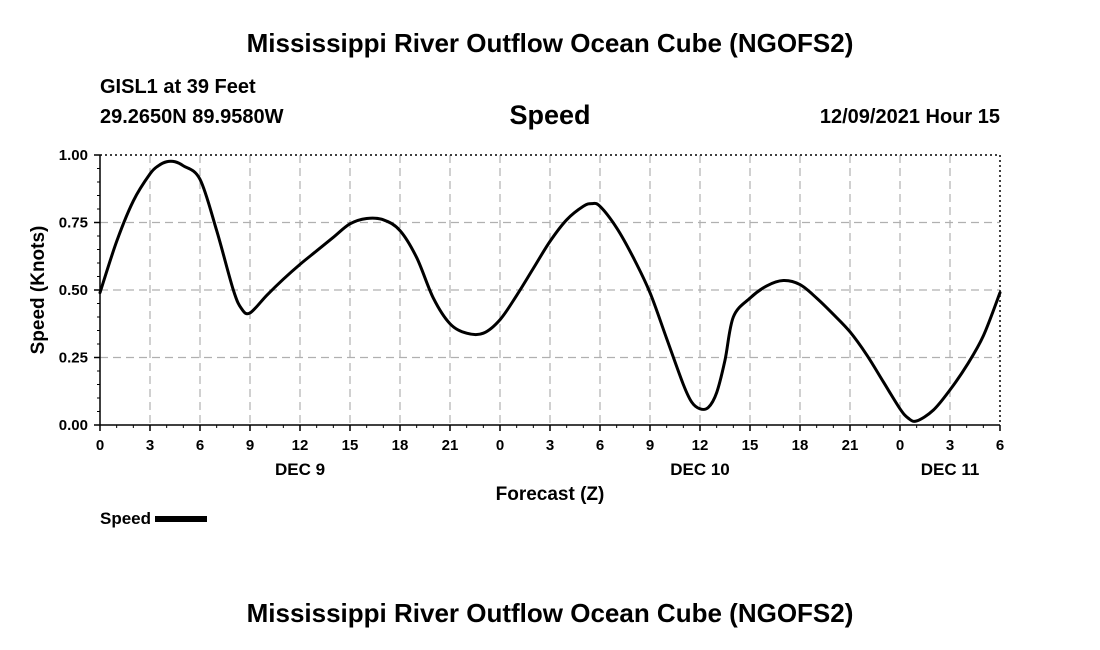 The height and width of the screenshot is (650, 1100). I want to click on forecast-datetime: 12/09/2021 Hour 15, so click(909, 117).